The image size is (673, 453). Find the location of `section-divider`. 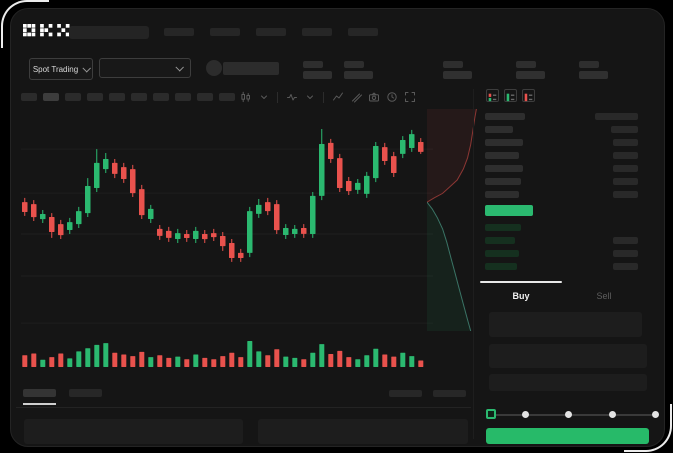

section-divider is located at coordinates (243, 407).